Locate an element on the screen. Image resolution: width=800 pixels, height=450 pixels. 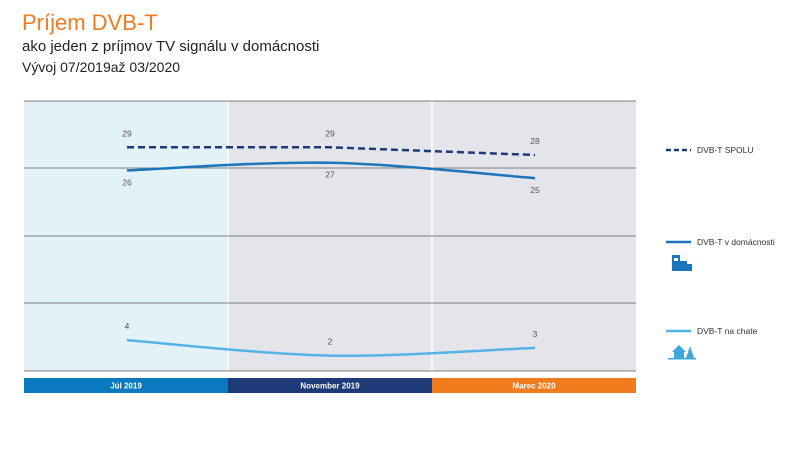
x-tick-label: Marec 2020 is located at coordinates (534, 386).